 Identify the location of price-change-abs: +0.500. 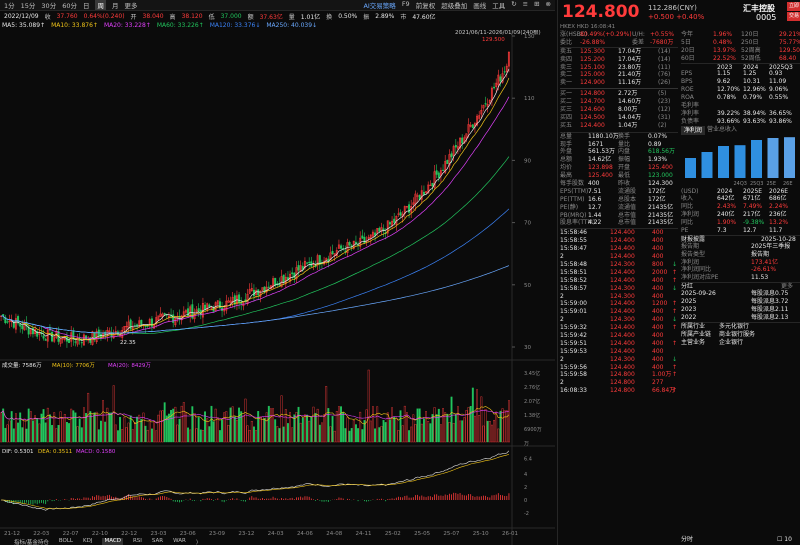
(661, 17).